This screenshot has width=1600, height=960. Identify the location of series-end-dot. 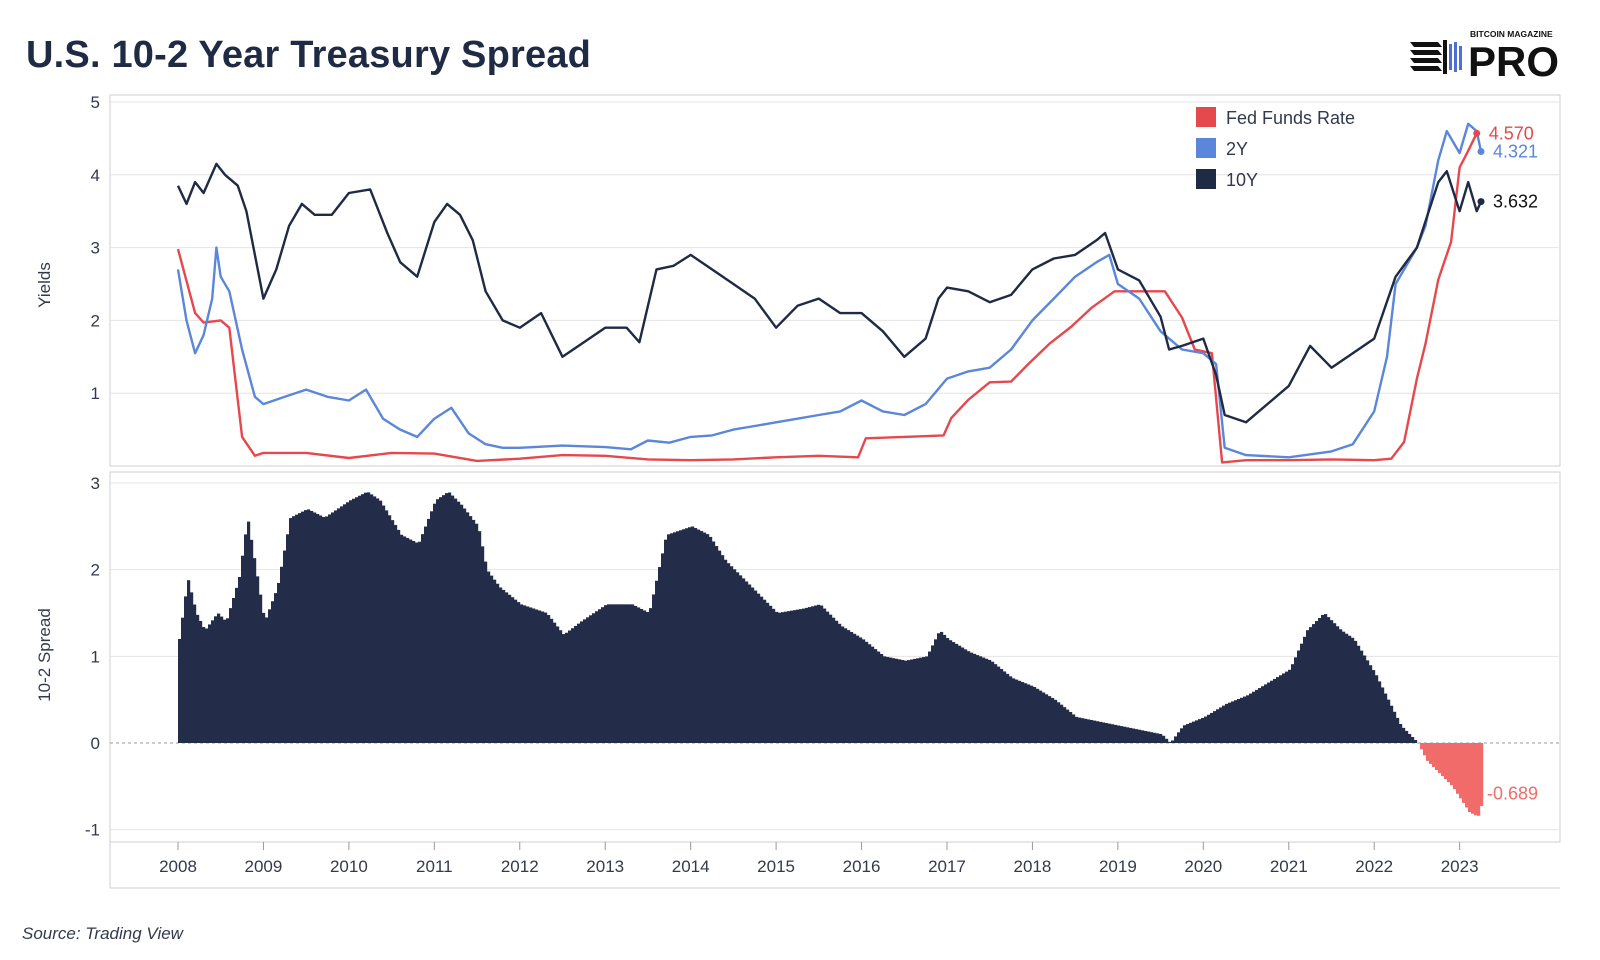
(1481, 152).